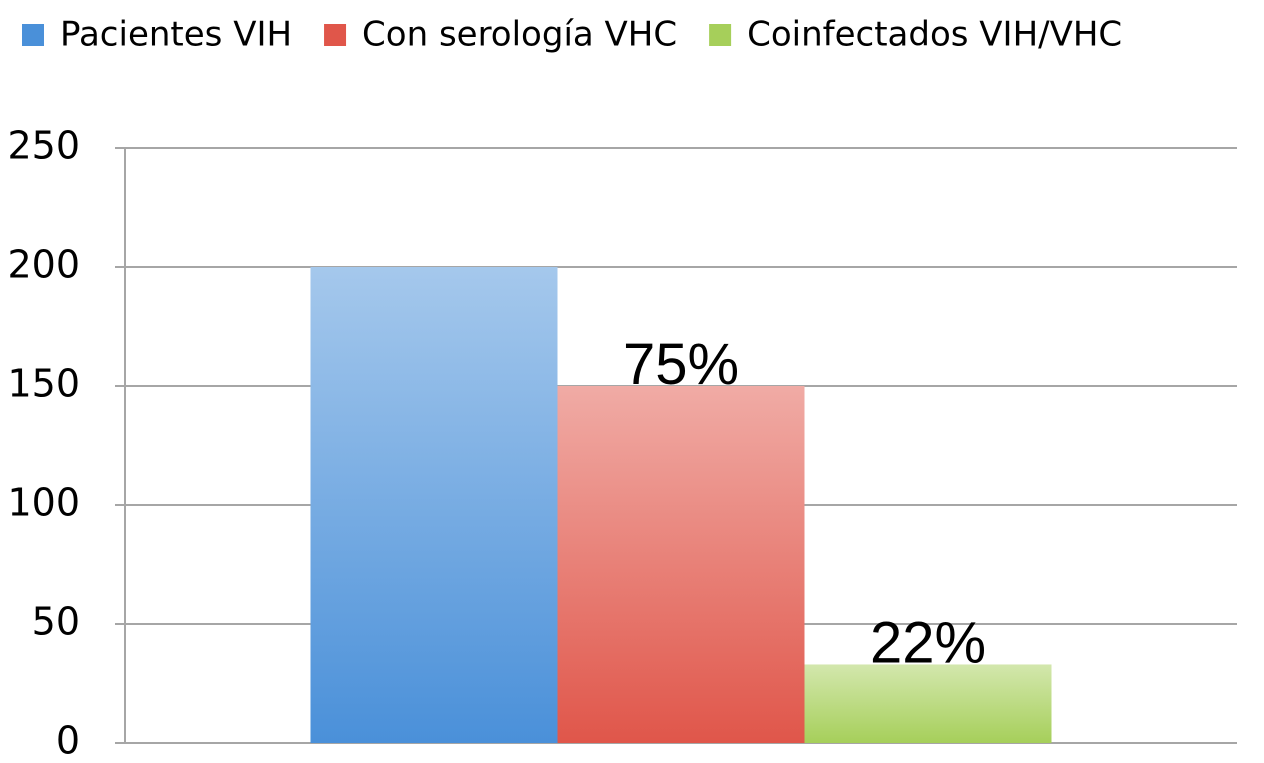 The width and height of the screenshot is (1264, 763). What do you see at coordinates (43, 503) in the screenshot?
I see `y-tick-label: 100` at bounding box center [43, 503].